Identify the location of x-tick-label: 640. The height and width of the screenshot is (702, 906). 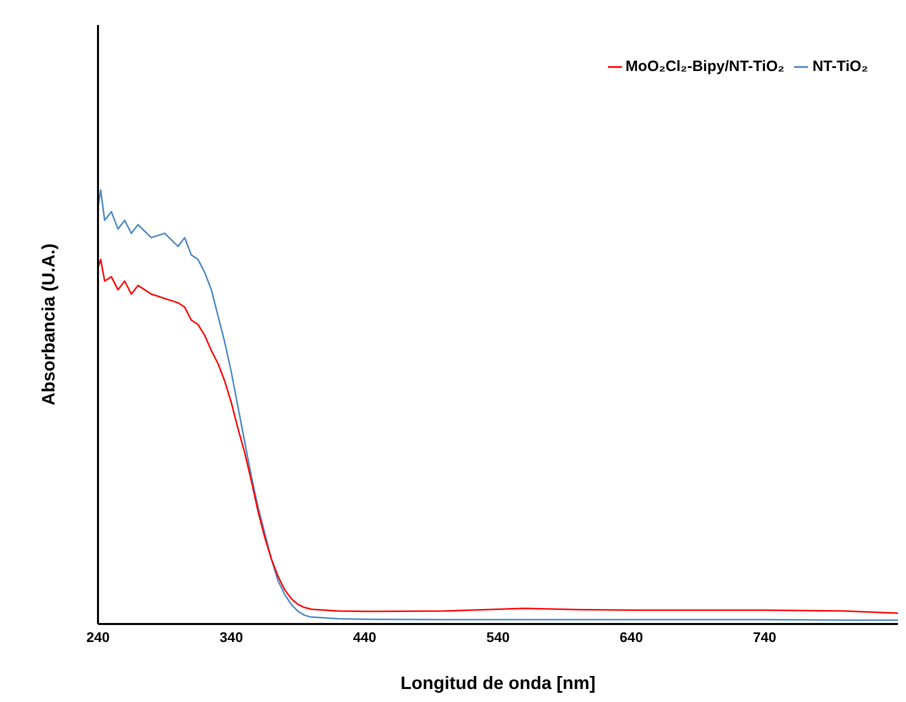
(632, 636).